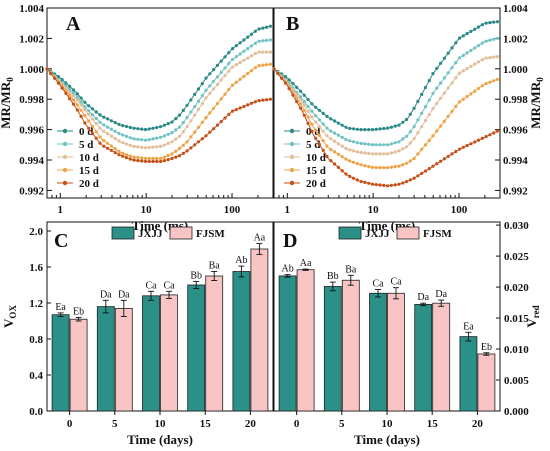 The width and height of the screenshot is (550, 451). Describe the element at coordinates (36, 232) in the screenshot. I see `y-tick-label: 2.0` at that location.